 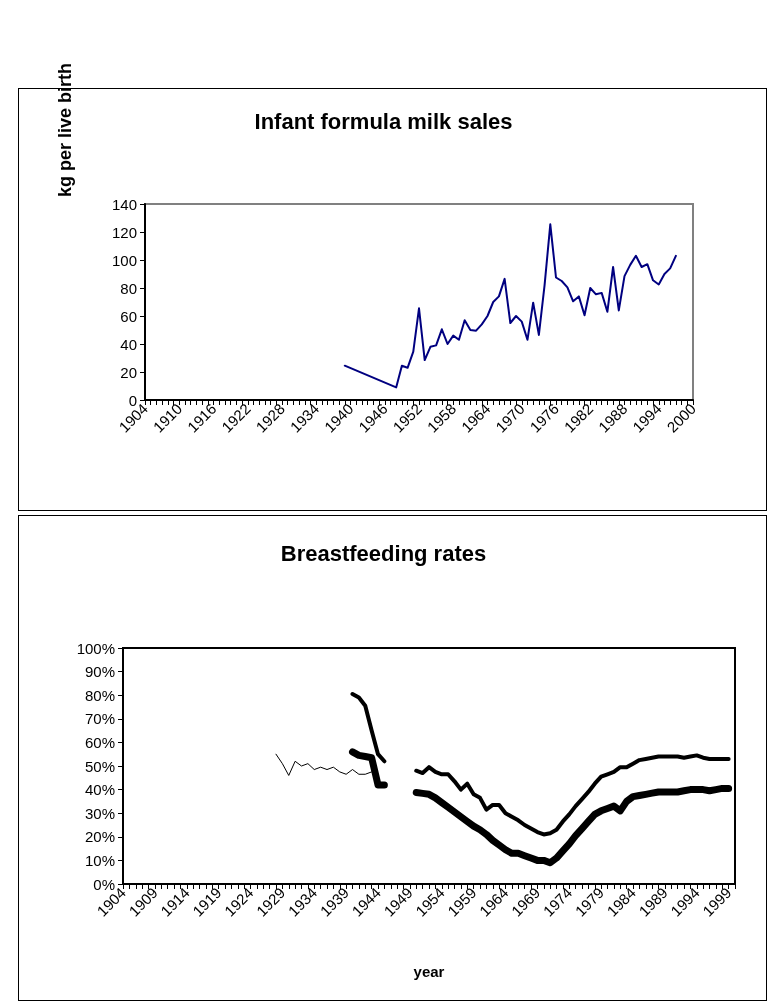 I want to click on y-tick-label: 20, so click(x=128, y=372).